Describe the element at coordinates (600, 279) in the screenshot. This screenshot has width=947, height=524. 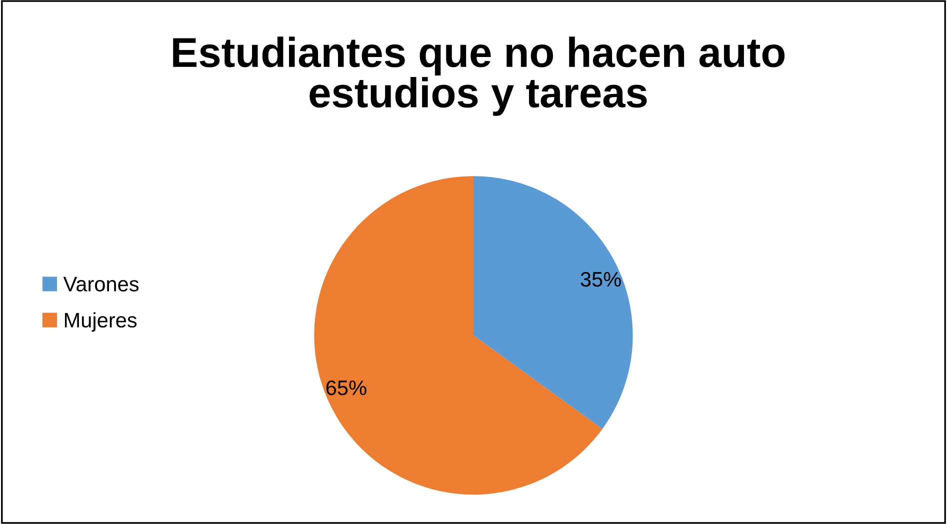
I see `data-label: 35%` at that location.